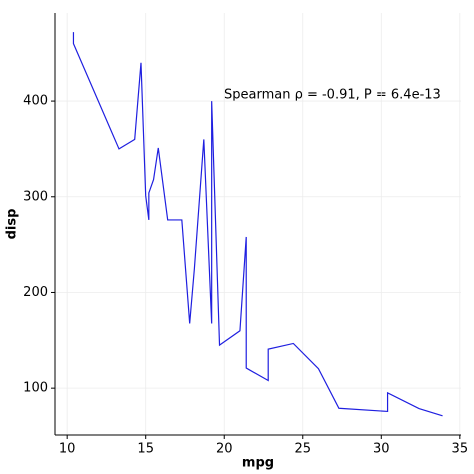 This screenshot has width=474, height=474. I want to click on x-axis-title: mpg, so click(258, 463).